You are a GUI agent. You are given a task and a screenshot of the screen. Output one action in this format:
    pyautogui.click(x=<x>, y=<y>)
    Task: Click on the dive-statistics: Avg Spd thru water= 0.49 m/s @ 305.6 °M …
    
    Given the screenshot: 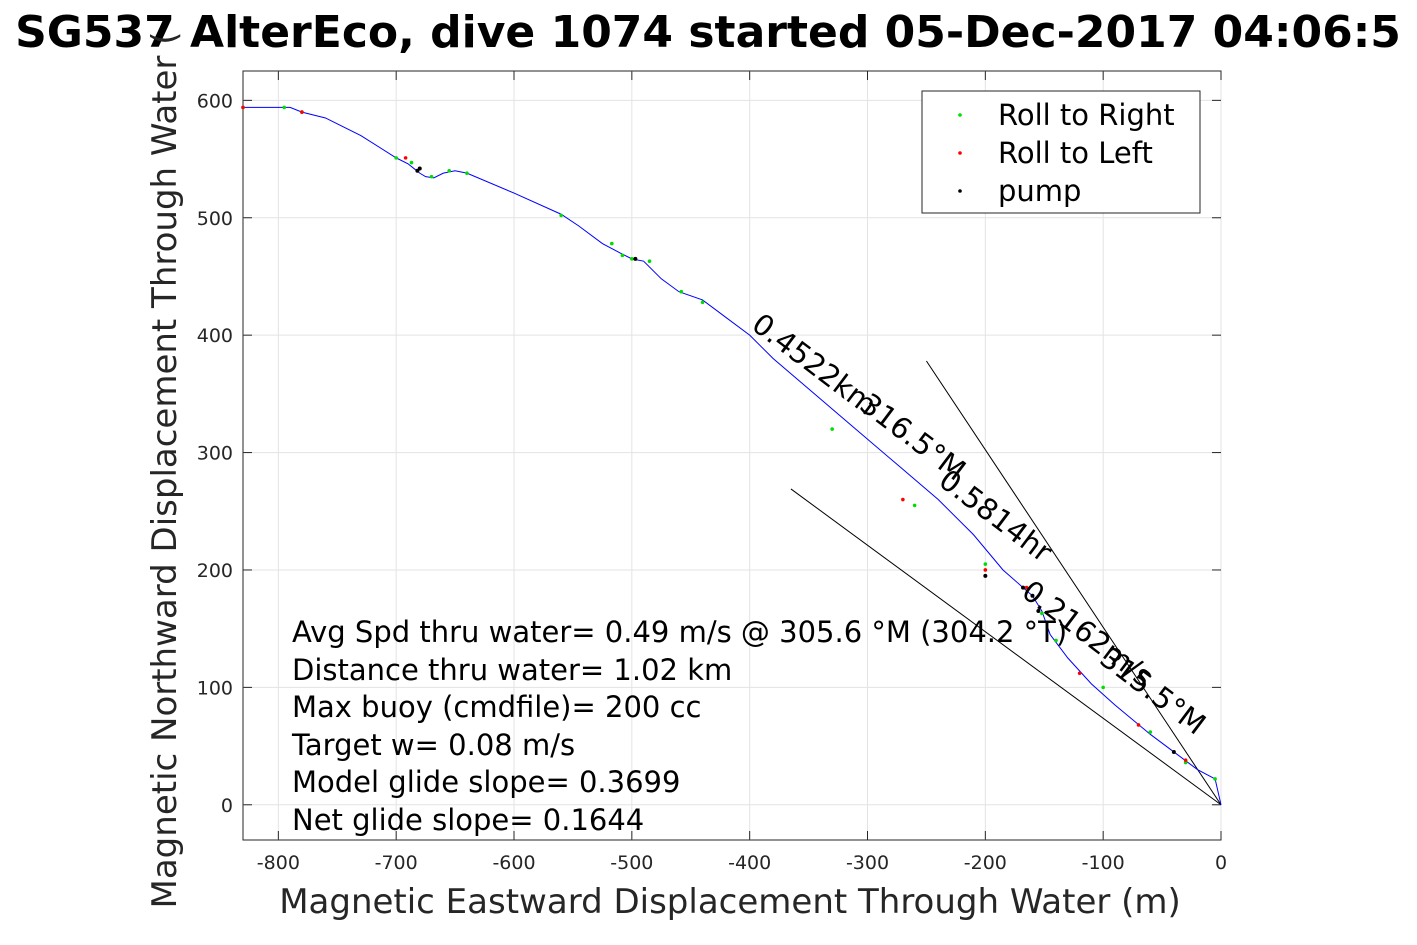 What is the action you would take?
    pyautogui.click(x=679, y=726)
    